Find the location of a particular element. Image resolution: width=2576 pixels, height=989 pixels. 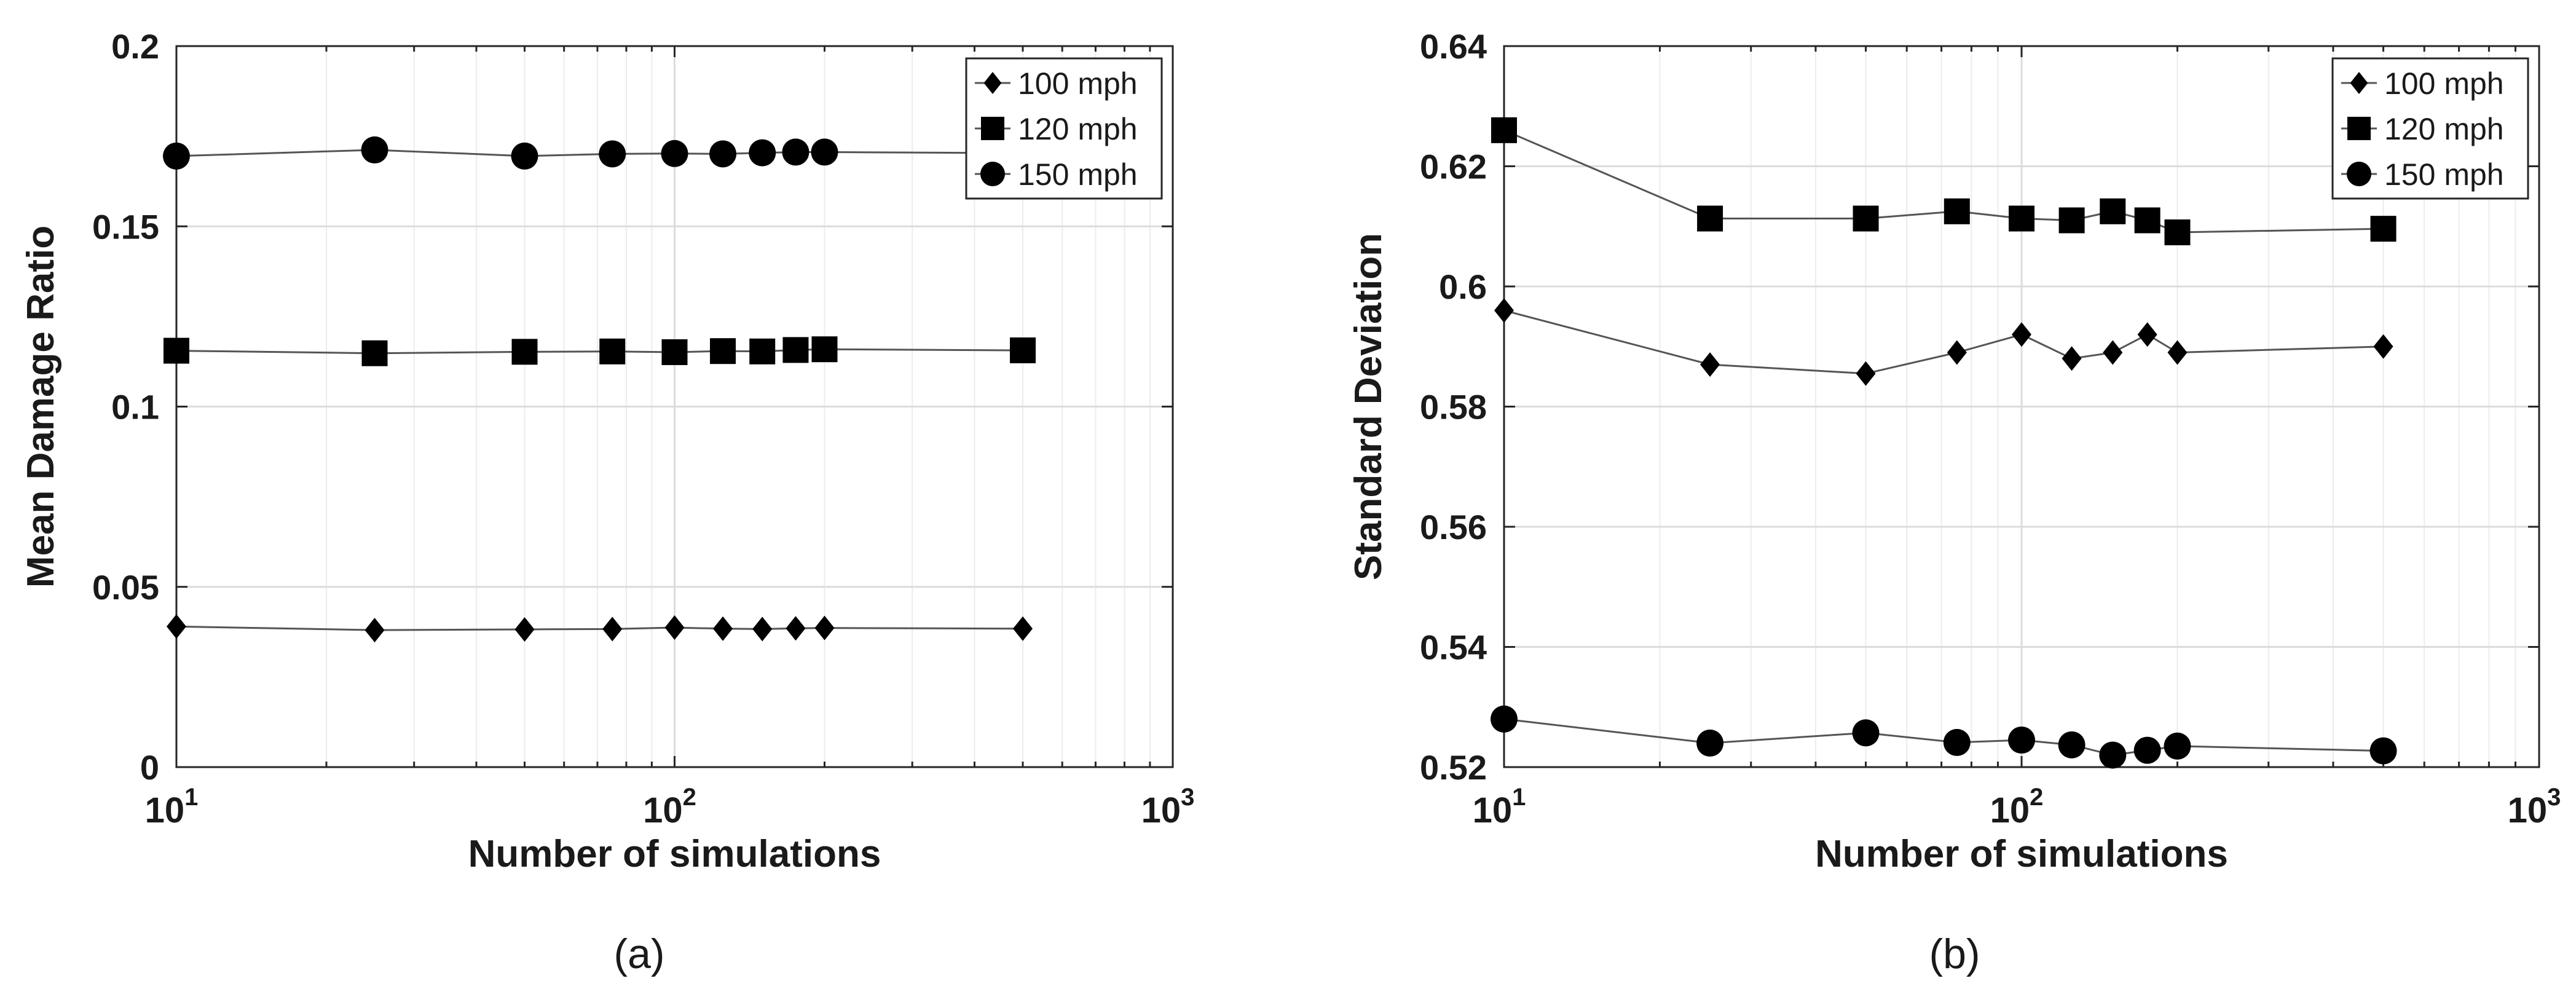

chart-b-x-tick-label: 10² is located at coordinates (2017, 807).